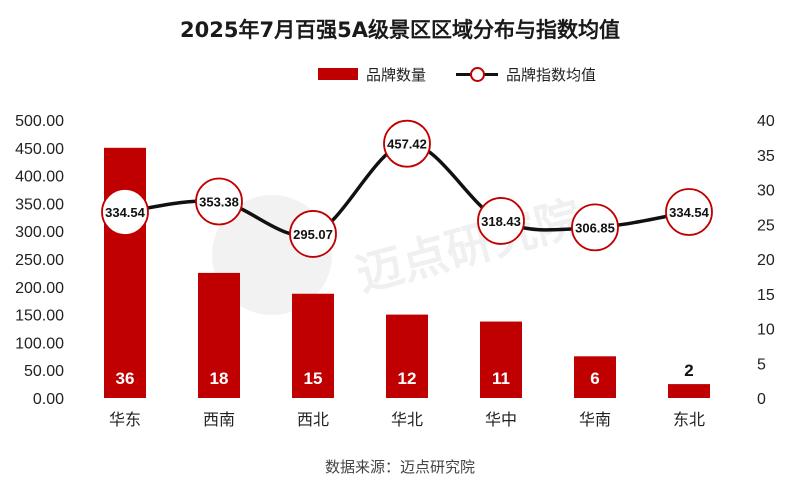 The image size is (800, 483). Describe the element at coordinates (766, 260) in the screenshot. I see `y-right-tick-label: 20` at that location.